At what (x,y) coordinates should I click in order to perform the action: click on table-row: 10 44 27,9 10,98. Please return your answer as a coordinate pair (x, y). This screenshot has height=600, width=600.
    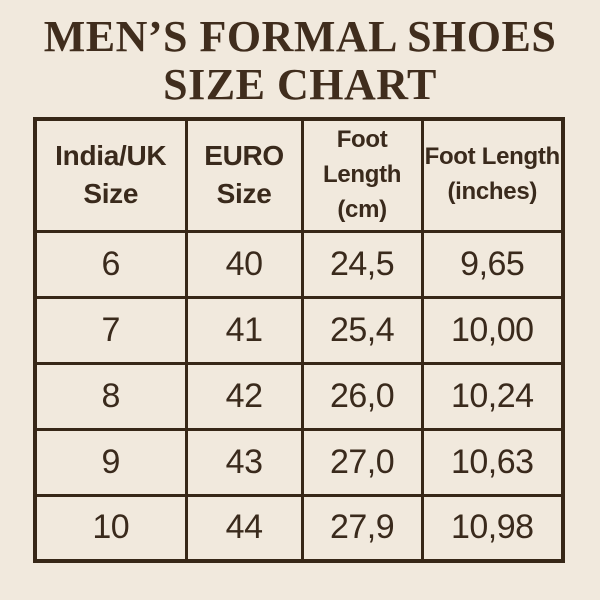
    Looking at the image, I should click on (299, 528).